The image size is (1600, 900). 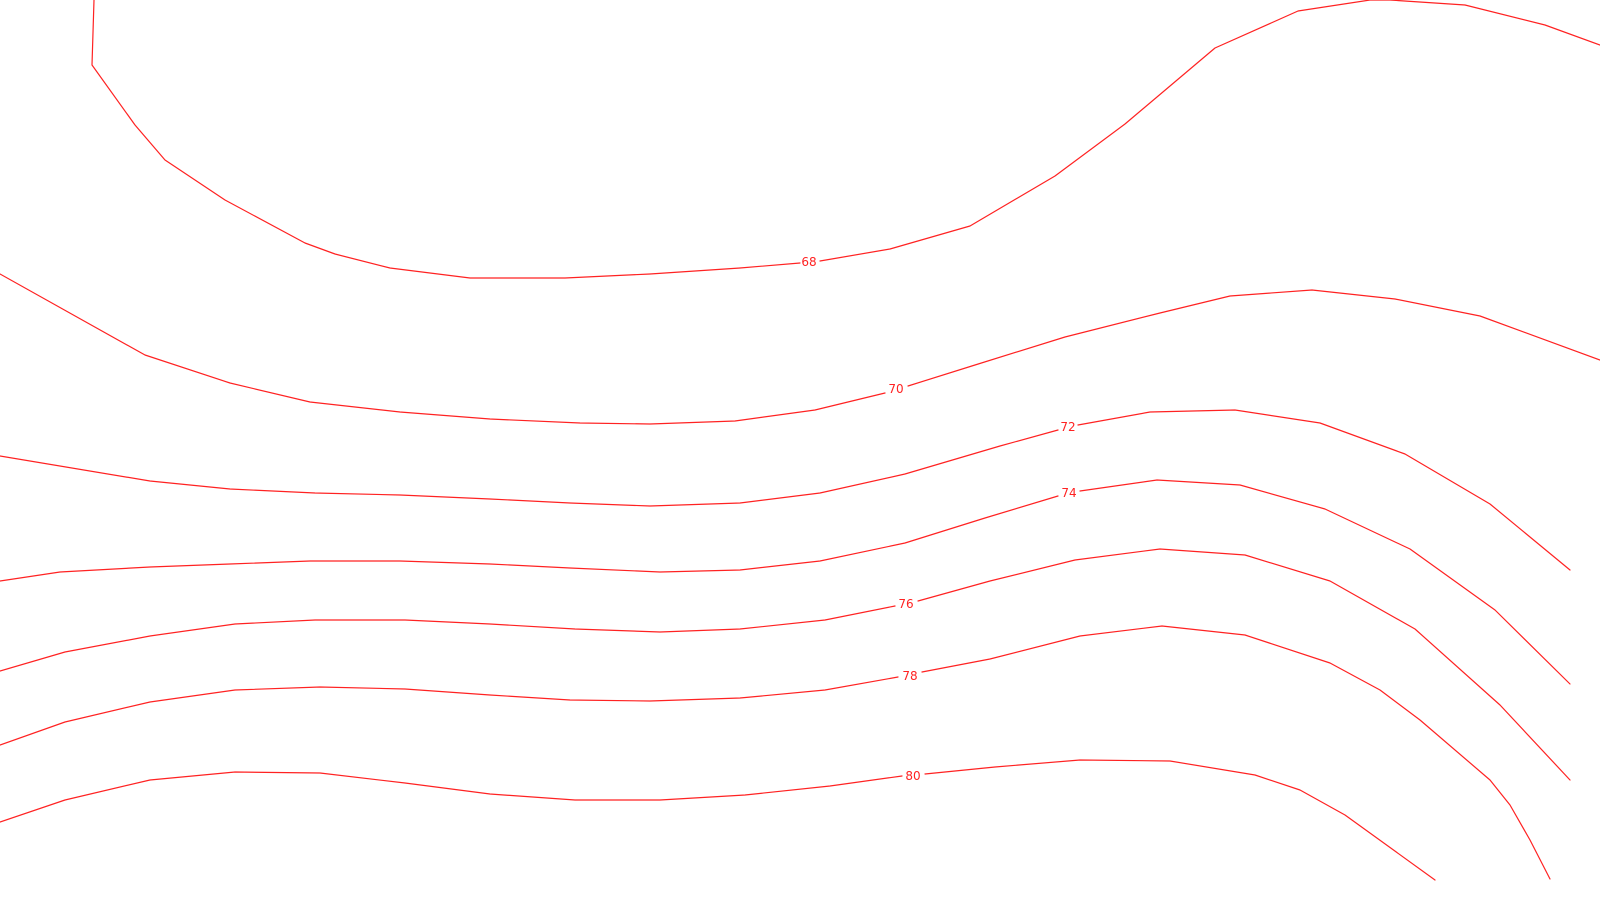 I want to click on contour-label-72: 72, so click(x=1067, y=427).